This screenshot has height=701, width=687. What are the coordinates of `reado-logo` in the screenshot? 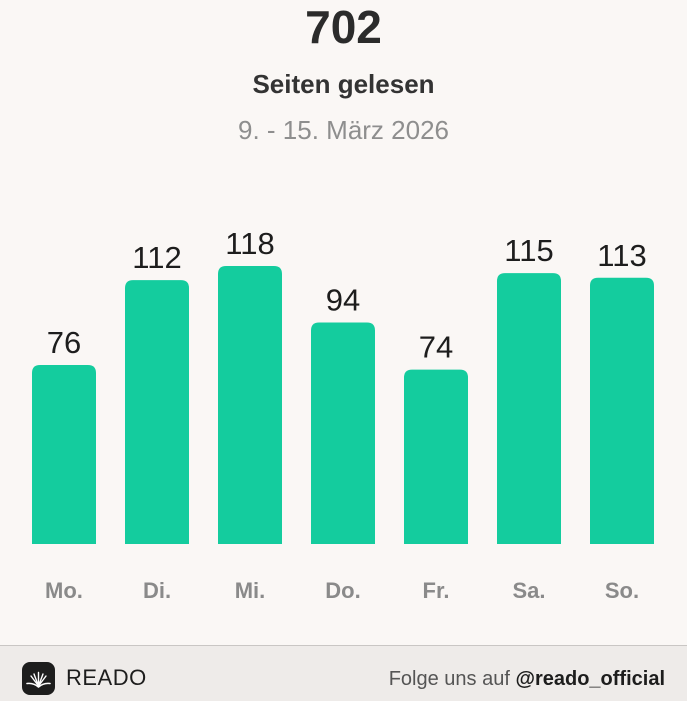 It's located at (38, 678).